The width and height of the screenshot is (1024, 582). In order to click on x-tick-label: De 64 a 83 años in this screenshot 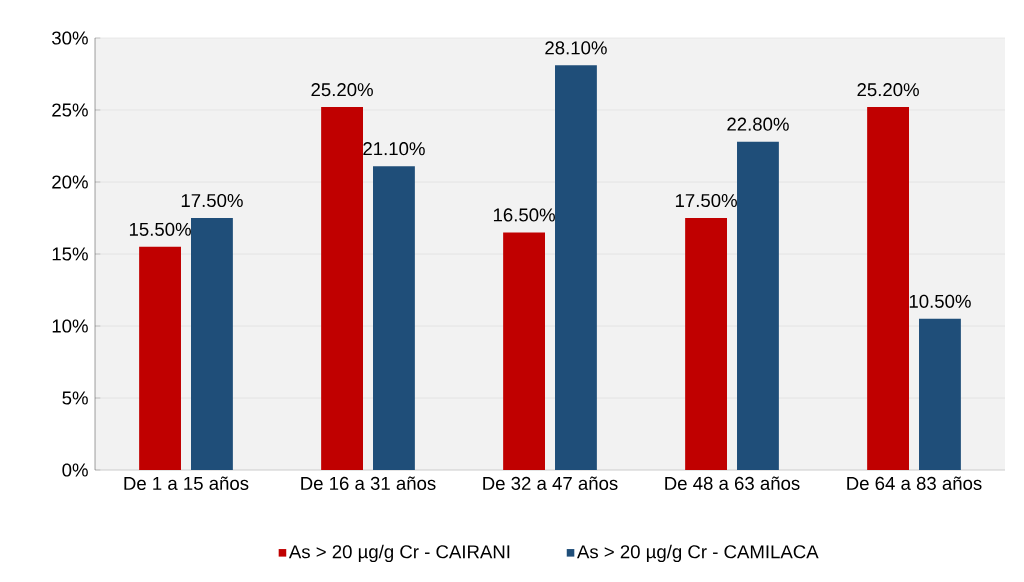, I will do `click(914, 483)`.